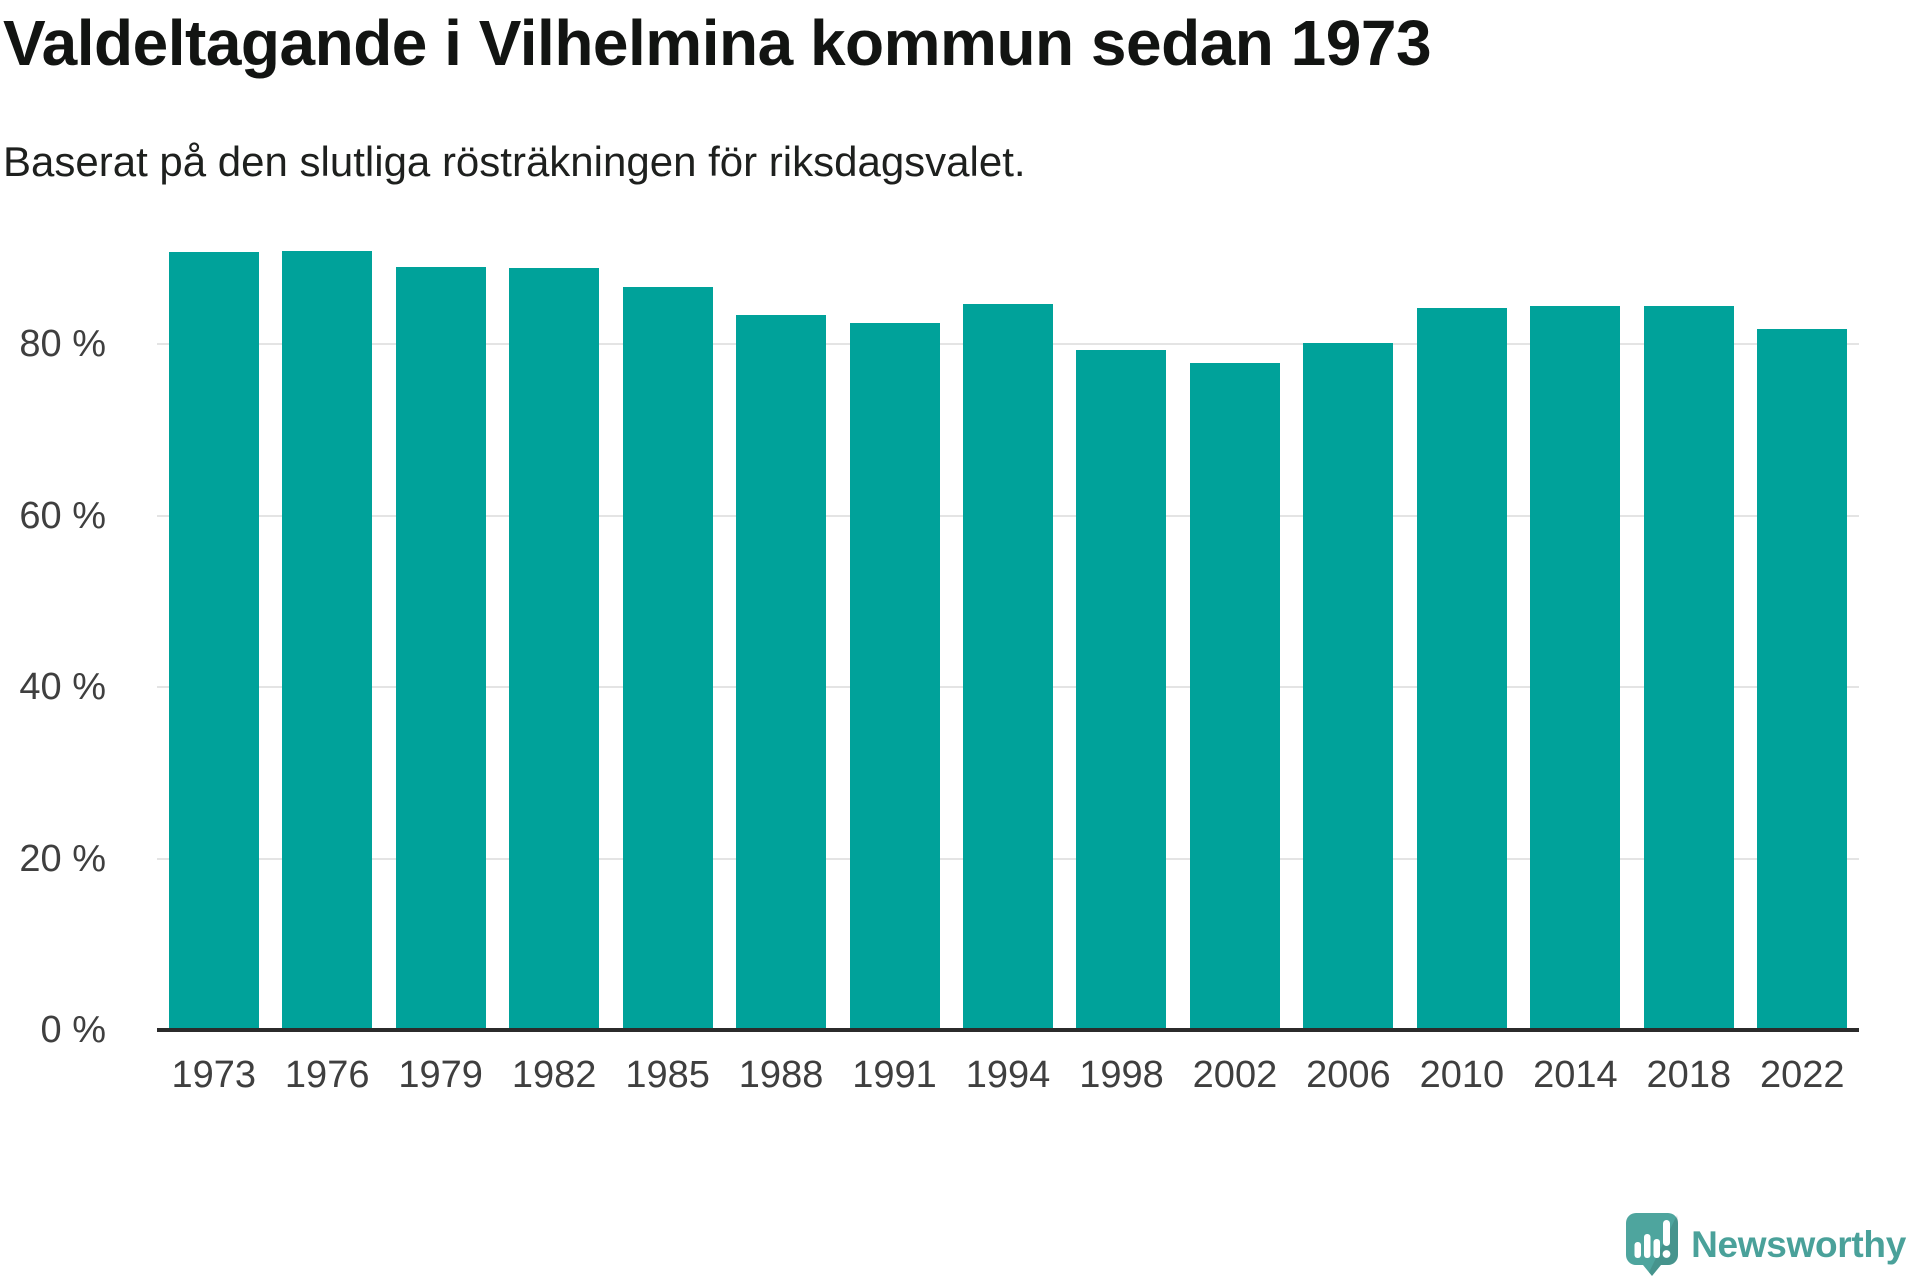  I want to click on y-tick-label-80: 80 %, so click(62, 344).